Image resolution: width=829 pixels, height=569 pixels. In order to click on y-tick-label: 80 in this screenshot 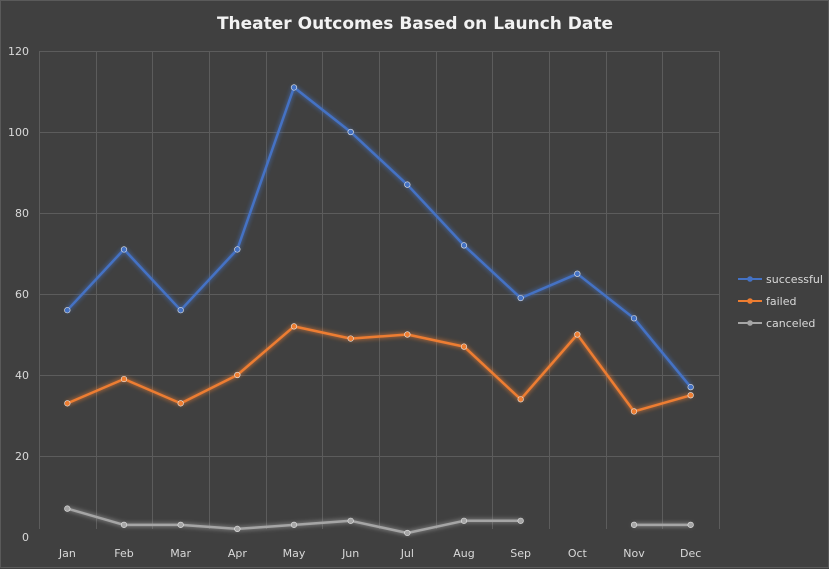, I will do `click(22, 213)`.